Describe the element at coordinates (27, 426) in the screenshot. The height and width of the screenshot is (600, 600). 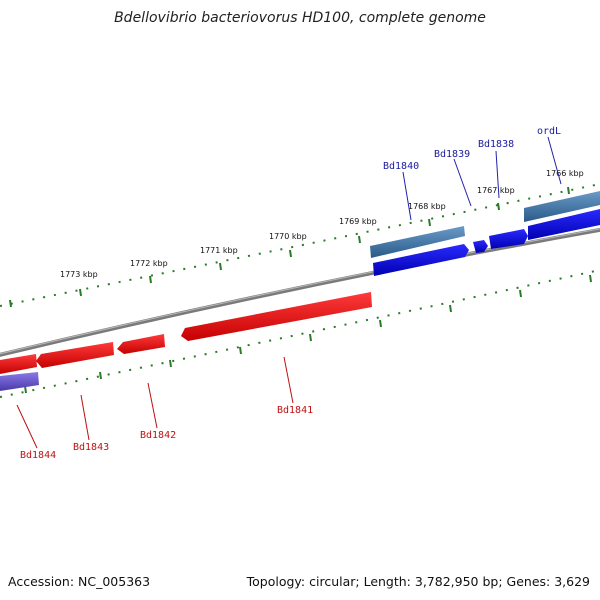
I see `callout-line-bd1844` at that location.